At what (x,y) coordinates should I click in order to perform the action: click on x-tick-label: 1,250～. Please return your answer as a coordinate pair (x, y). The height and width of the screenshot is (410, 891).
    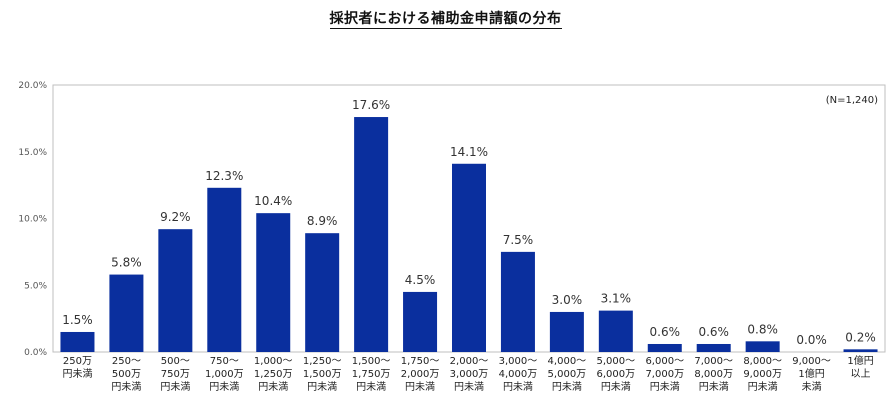
    Looking at the image, I should click on (322, 361).